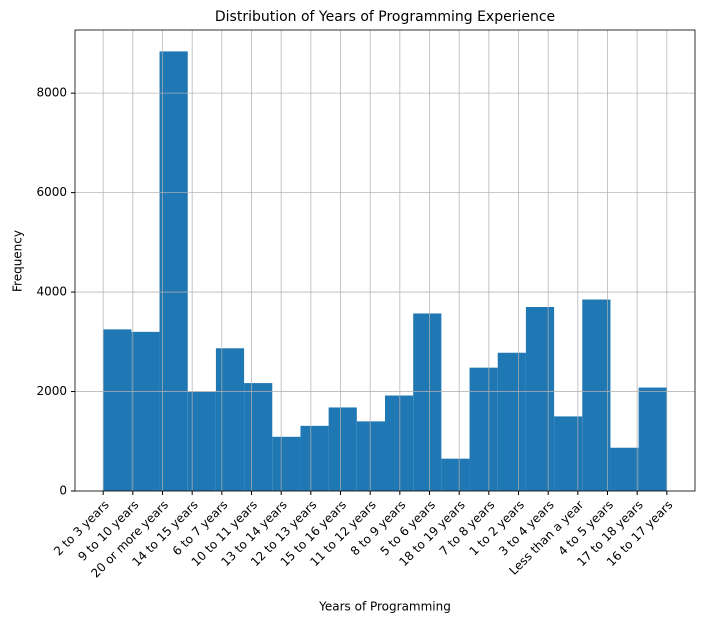 Image resolution: width=717 pixels, height=625 pixels. What do you see at coordinates (51, 192) in the screenshot?
I see `y-tick-label: 6000` at bounding box center [51, 192].